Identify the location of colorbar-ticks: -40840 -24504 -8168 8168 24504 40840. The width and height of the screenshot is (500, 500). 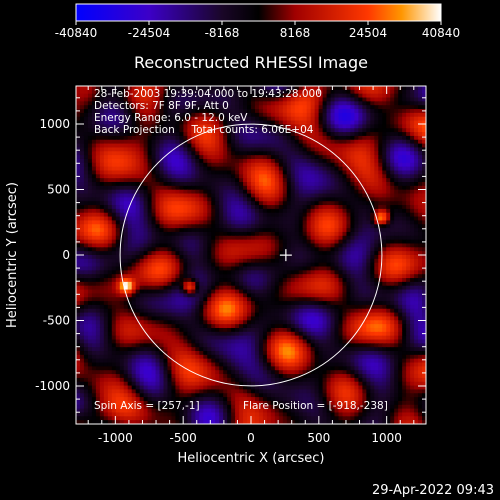
(257, 30).